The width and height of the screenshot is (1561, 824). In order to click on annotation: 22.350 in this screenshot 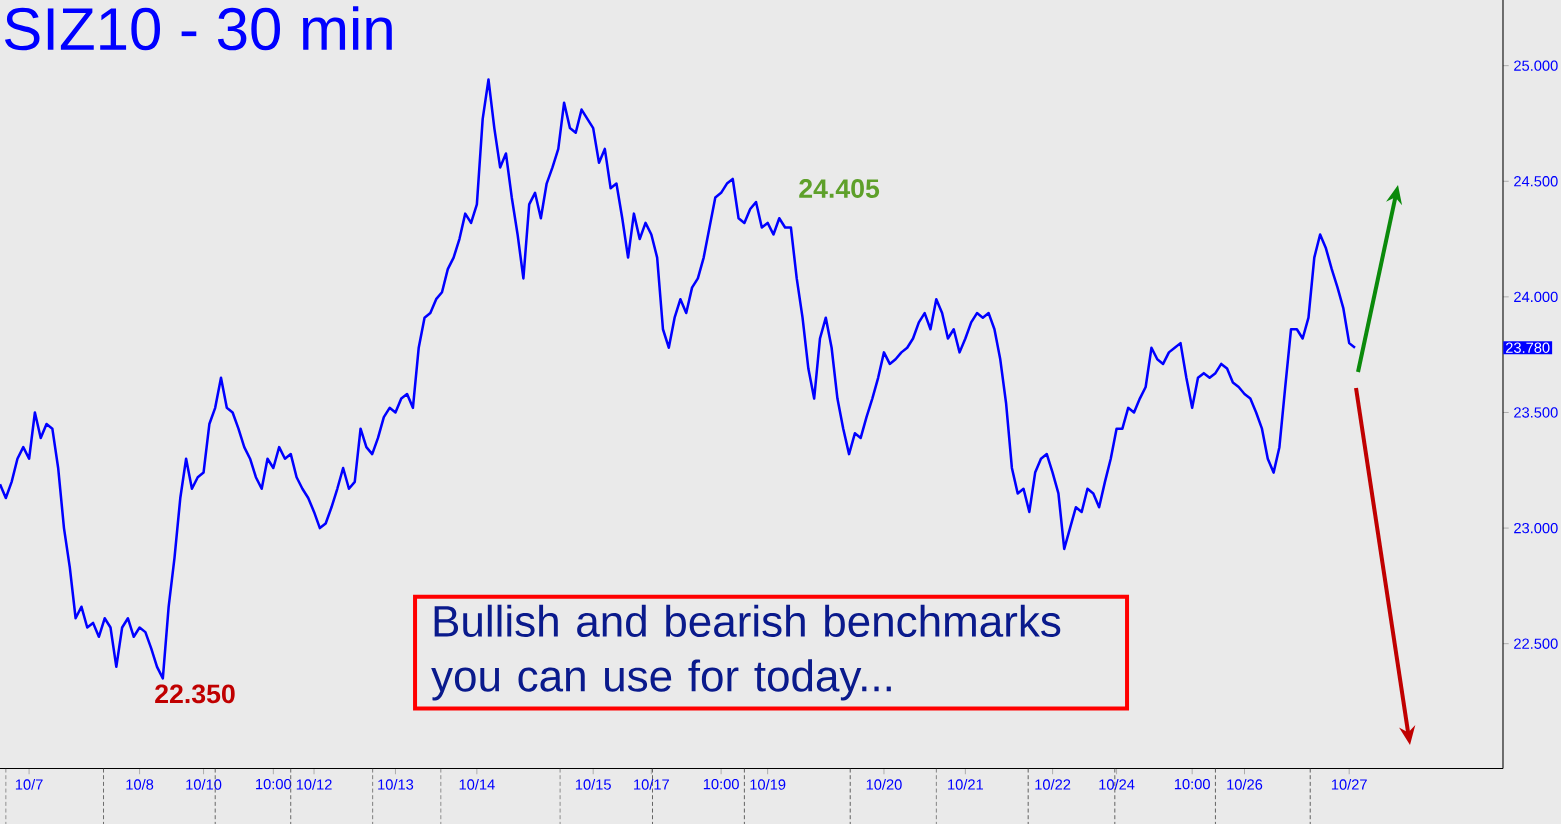, I will do `click(195, 694)`.